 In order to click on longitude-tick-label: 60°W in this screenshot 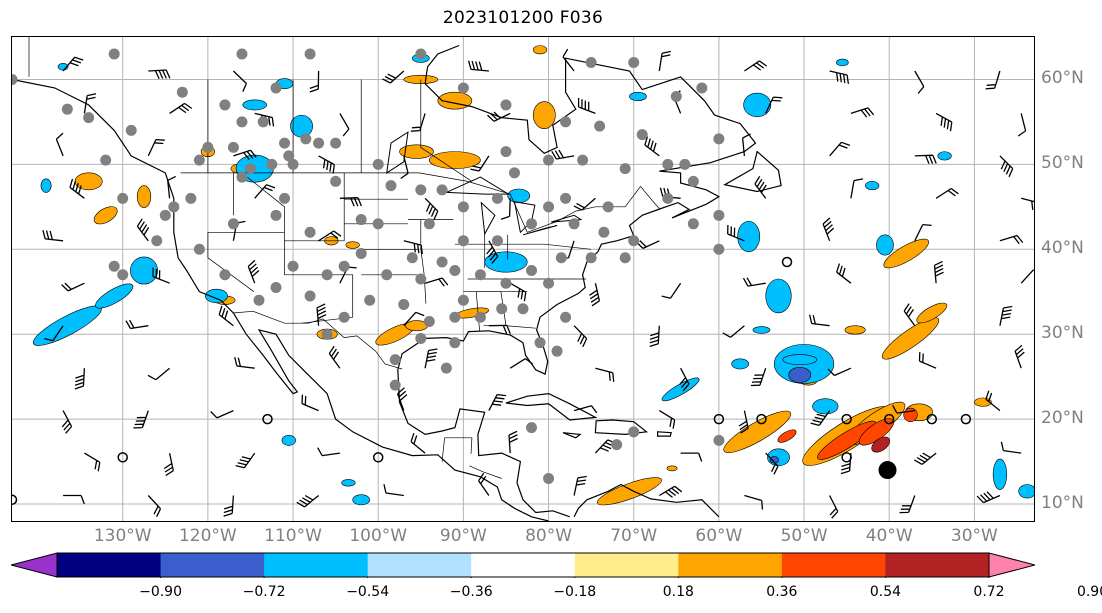, I will do `click(719, 536)`.